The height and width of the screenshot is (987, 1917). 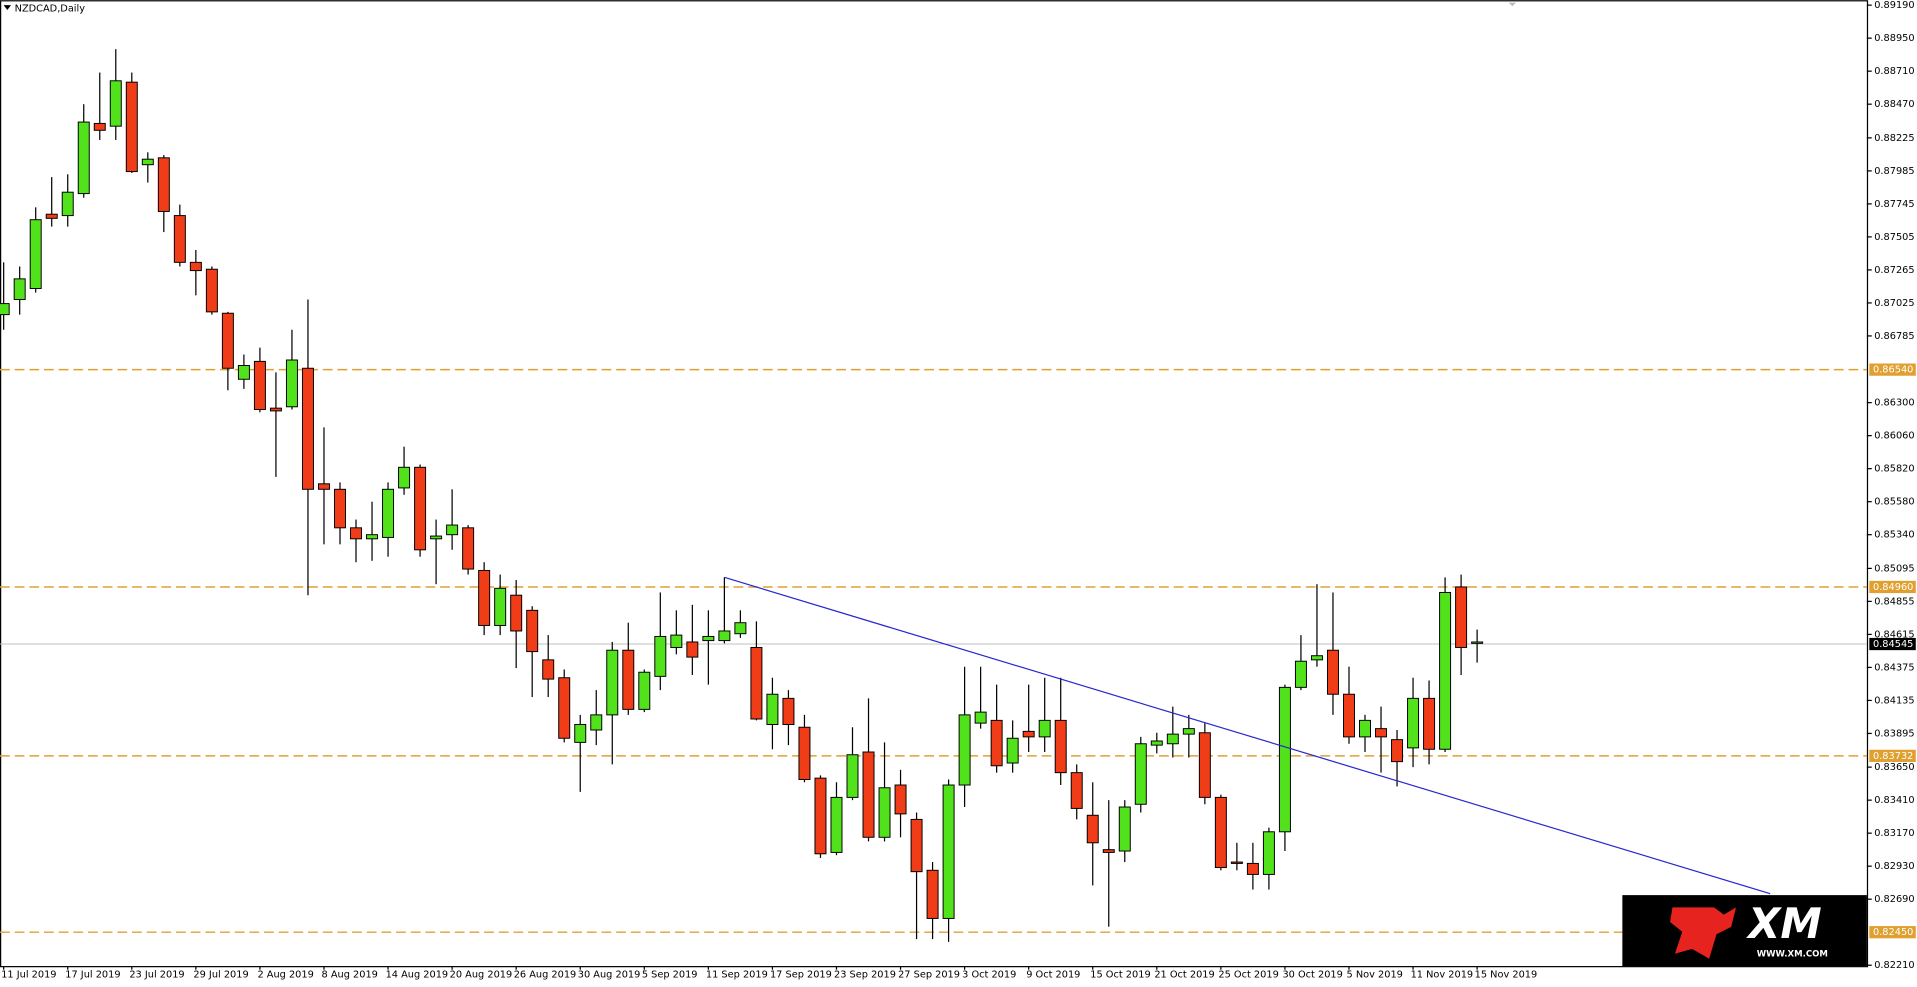 I want to click on logo-box, so click(x=1744, y=931).